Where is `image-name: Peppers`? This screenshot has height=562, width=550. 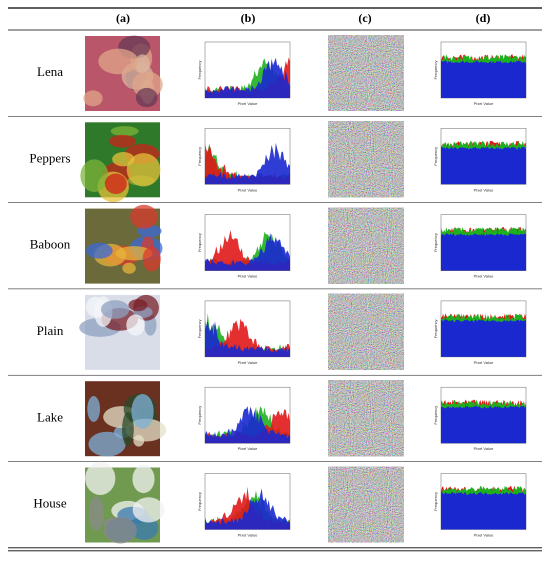
image-name: Peppers is located at coordinates (49, 157).